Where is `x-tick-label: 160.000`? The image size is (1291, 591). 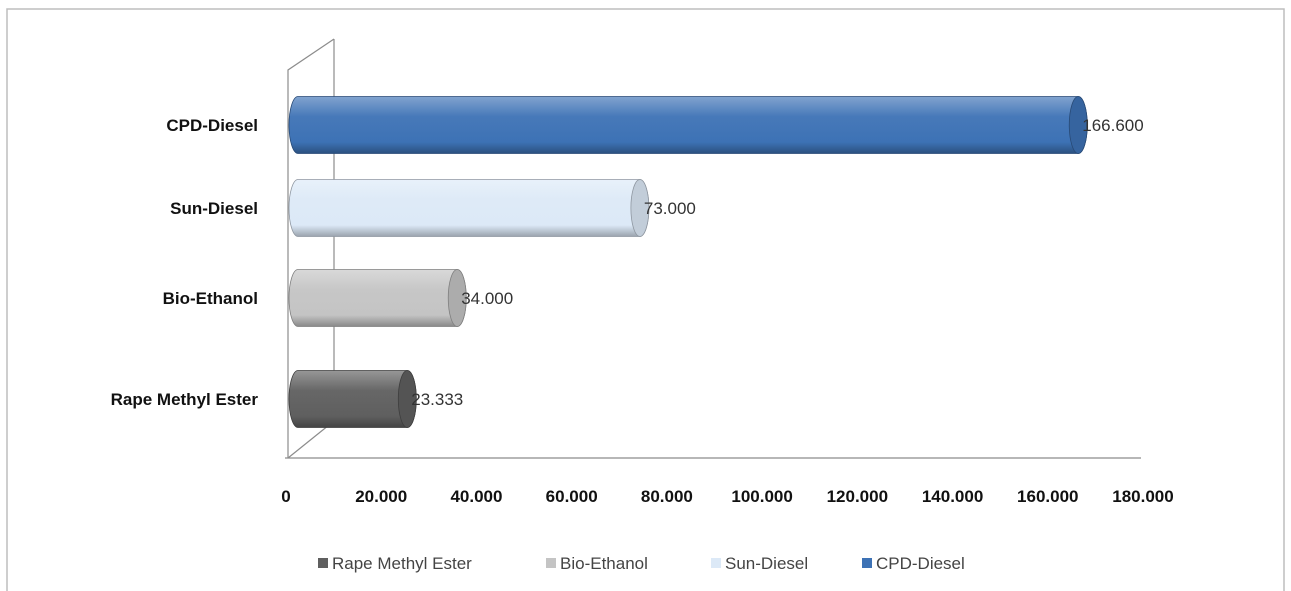
x-tick-label: 160.000 is located at coordinates (1047, 496).